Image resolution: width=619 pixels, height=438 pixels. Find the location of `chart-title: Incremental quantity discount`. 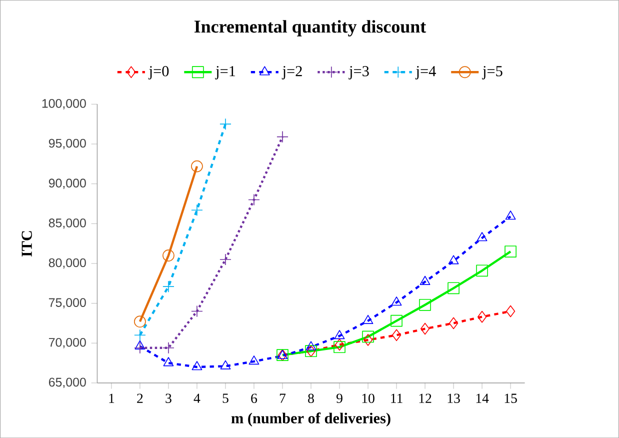

chart-title: Incremental quantity discount is located at coordinates (310, 28).